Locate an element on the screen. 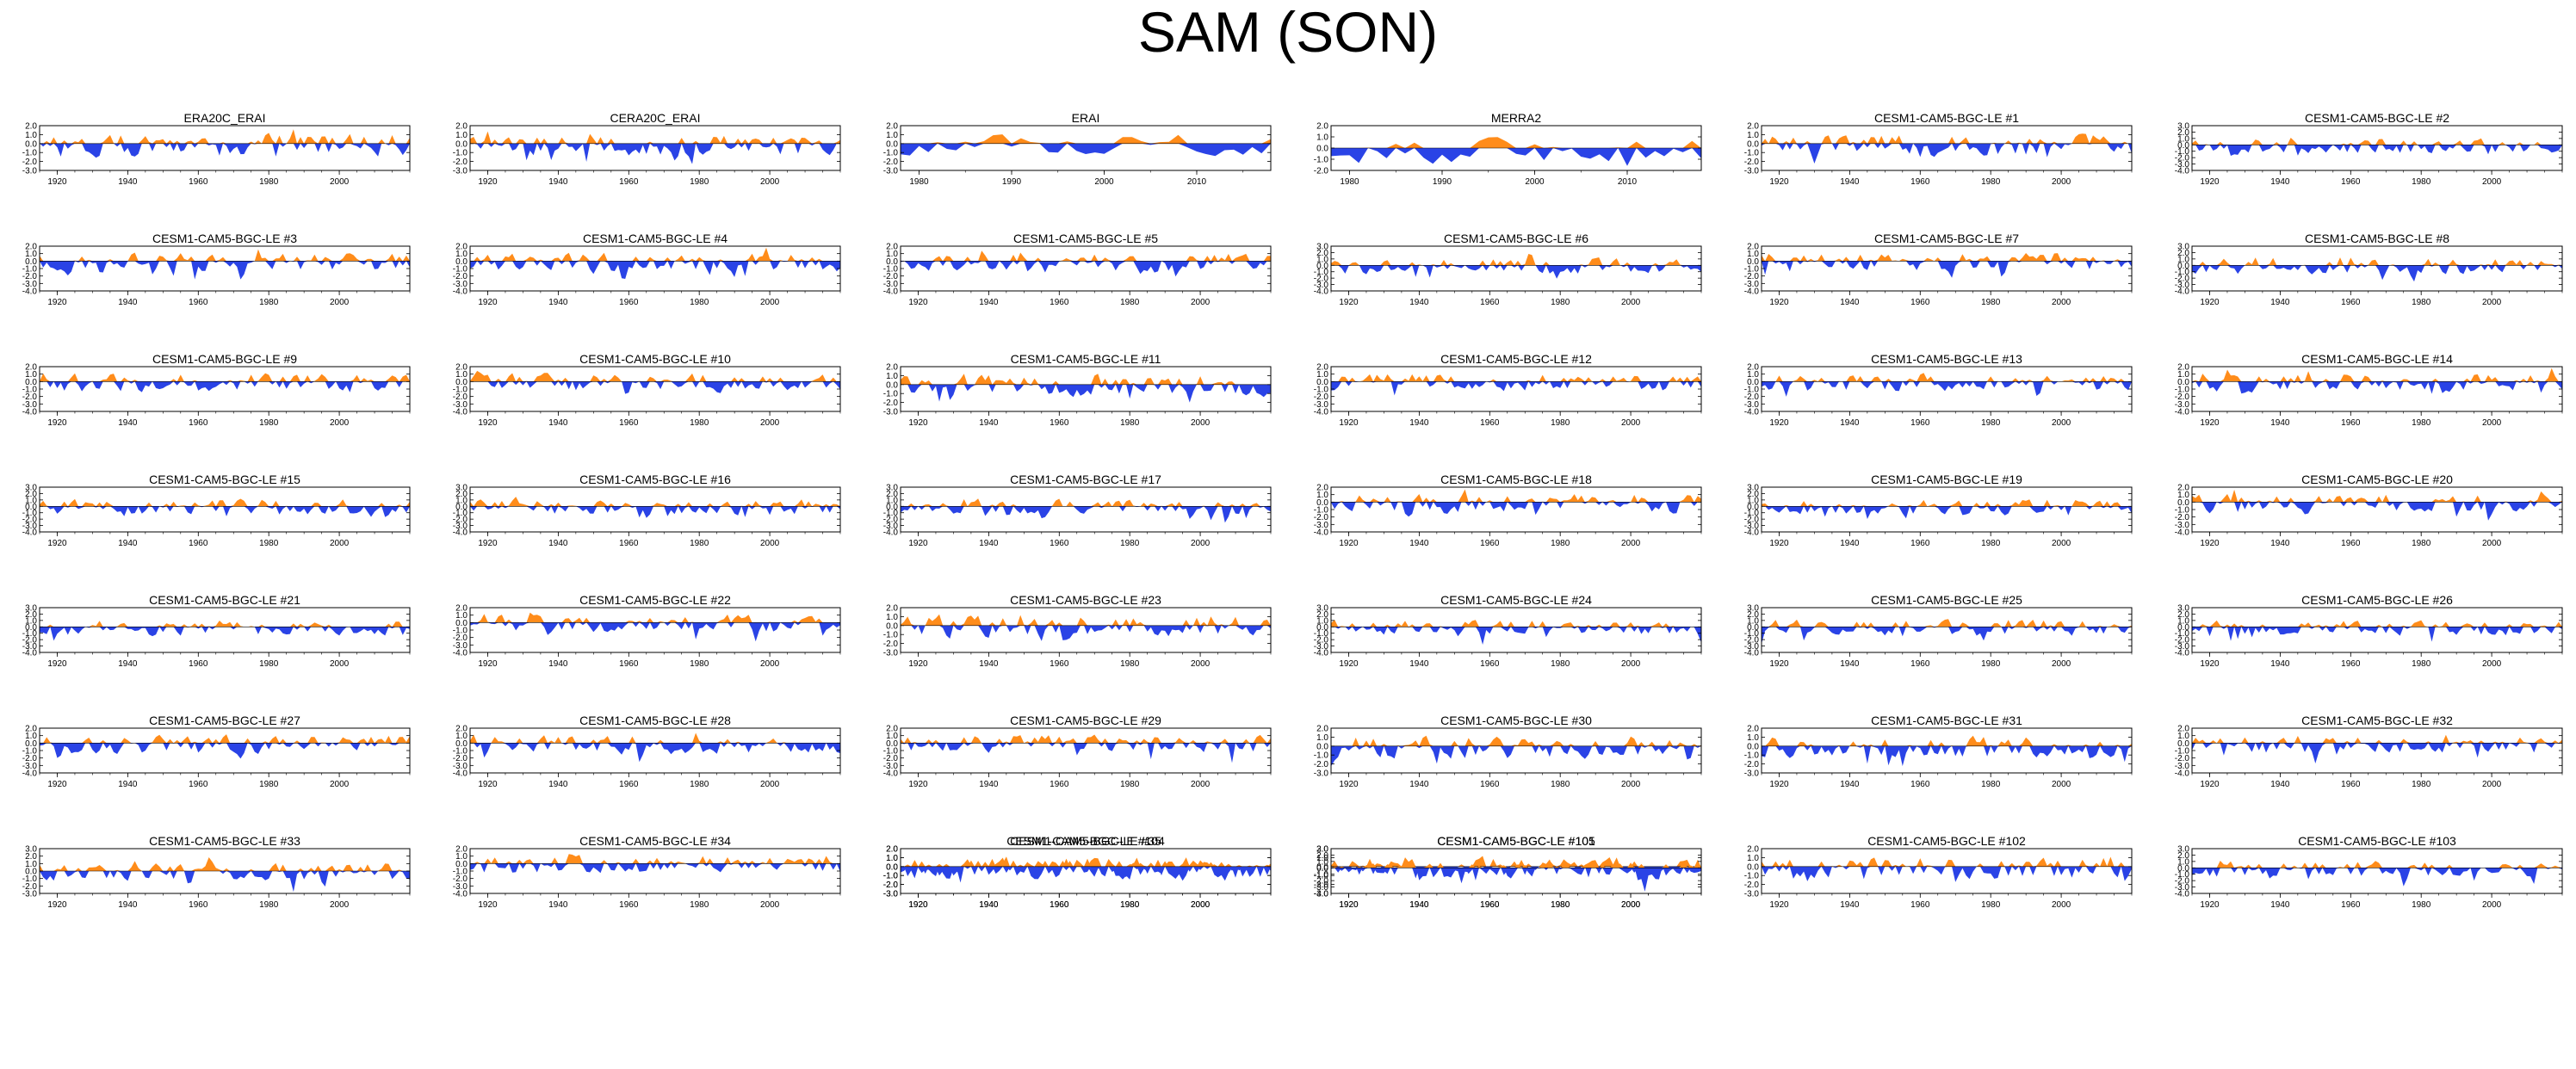 The width and height of the screenshot is (2576, 1069). panel-title: CESM1-CAM5-BGC-LE #104 is located at coordinates (1085, 841).